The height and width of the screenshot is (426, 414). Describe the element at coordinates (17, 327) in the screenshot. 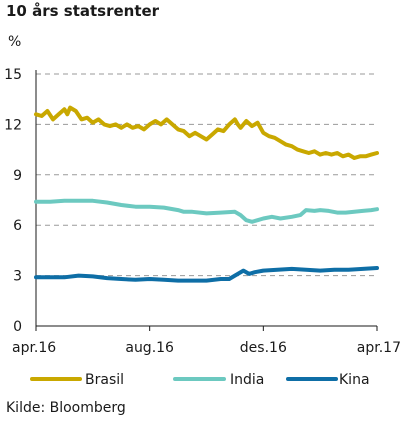

I see `y-tick-label: 0` at that location.